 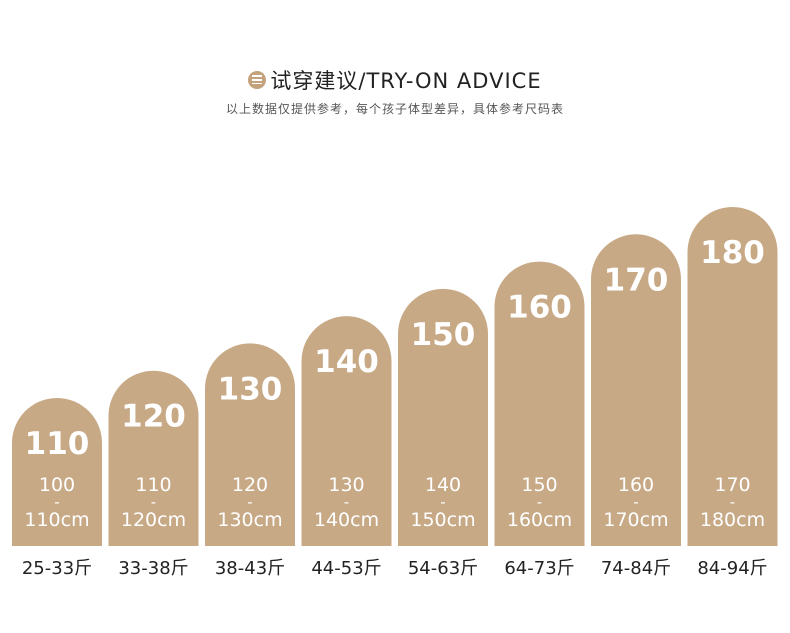 What do you see at coordinates (250, 568) in the screenshot?
I see `weight-range-label: 38-43斤` at bounding box center [250, 568].